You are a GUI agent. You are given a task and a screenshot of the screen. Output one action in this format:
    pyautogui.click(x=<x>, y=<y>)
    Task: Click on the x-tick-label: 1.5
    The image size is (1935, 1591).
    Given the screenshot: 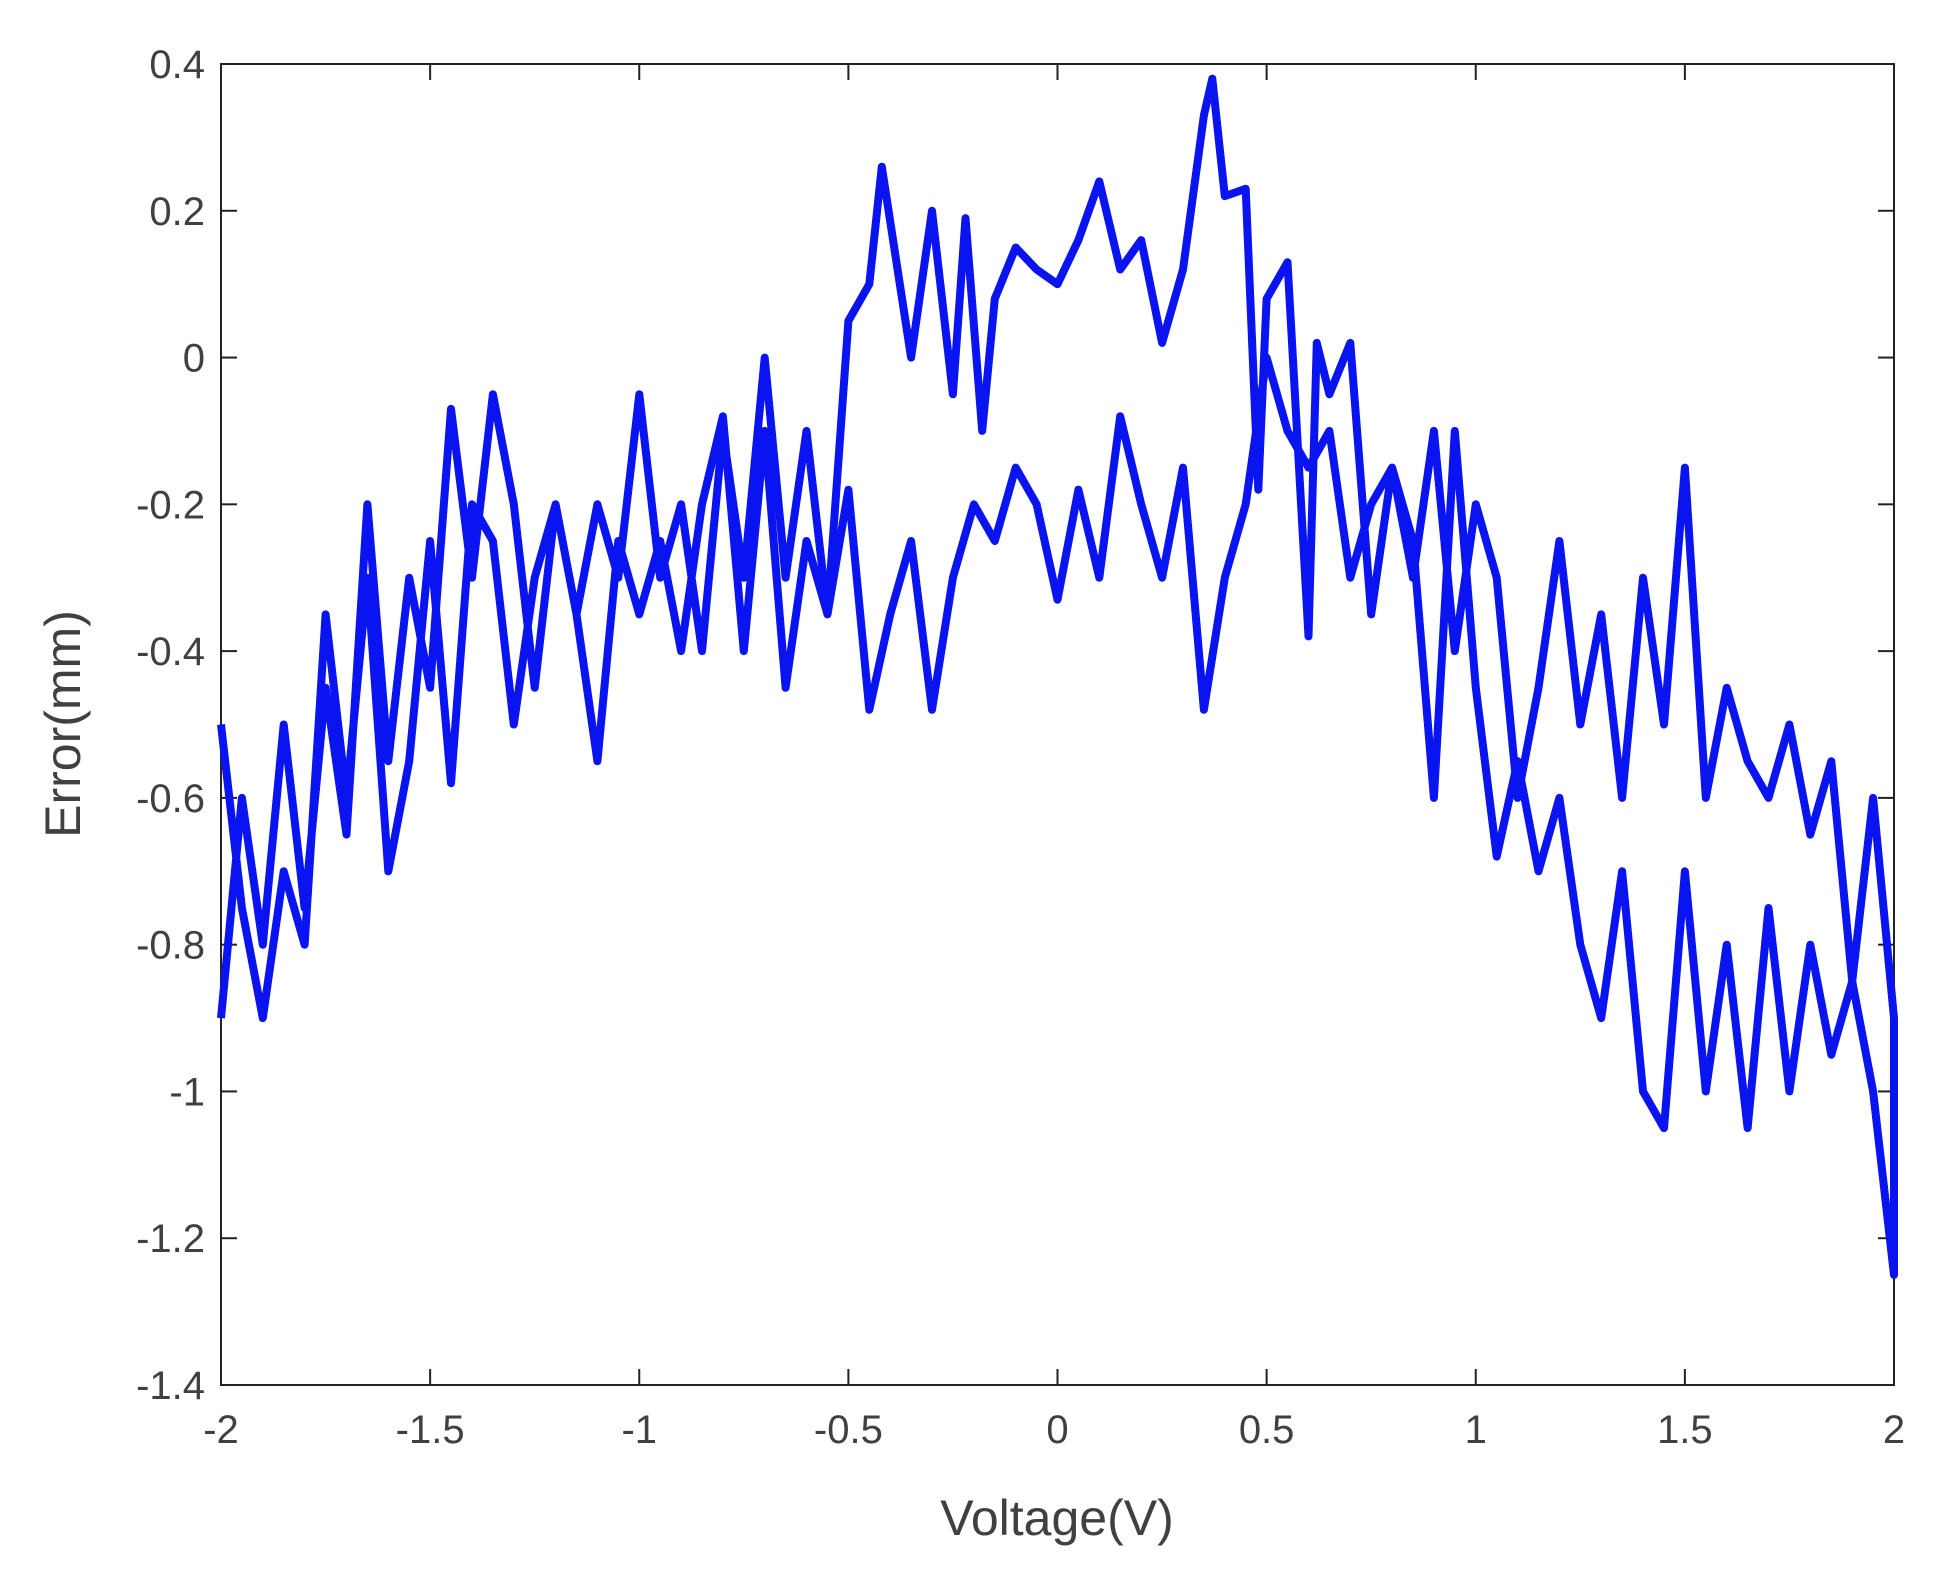 What is the action you would take?
    pyautogui.click(x=1685, y=1430)
    